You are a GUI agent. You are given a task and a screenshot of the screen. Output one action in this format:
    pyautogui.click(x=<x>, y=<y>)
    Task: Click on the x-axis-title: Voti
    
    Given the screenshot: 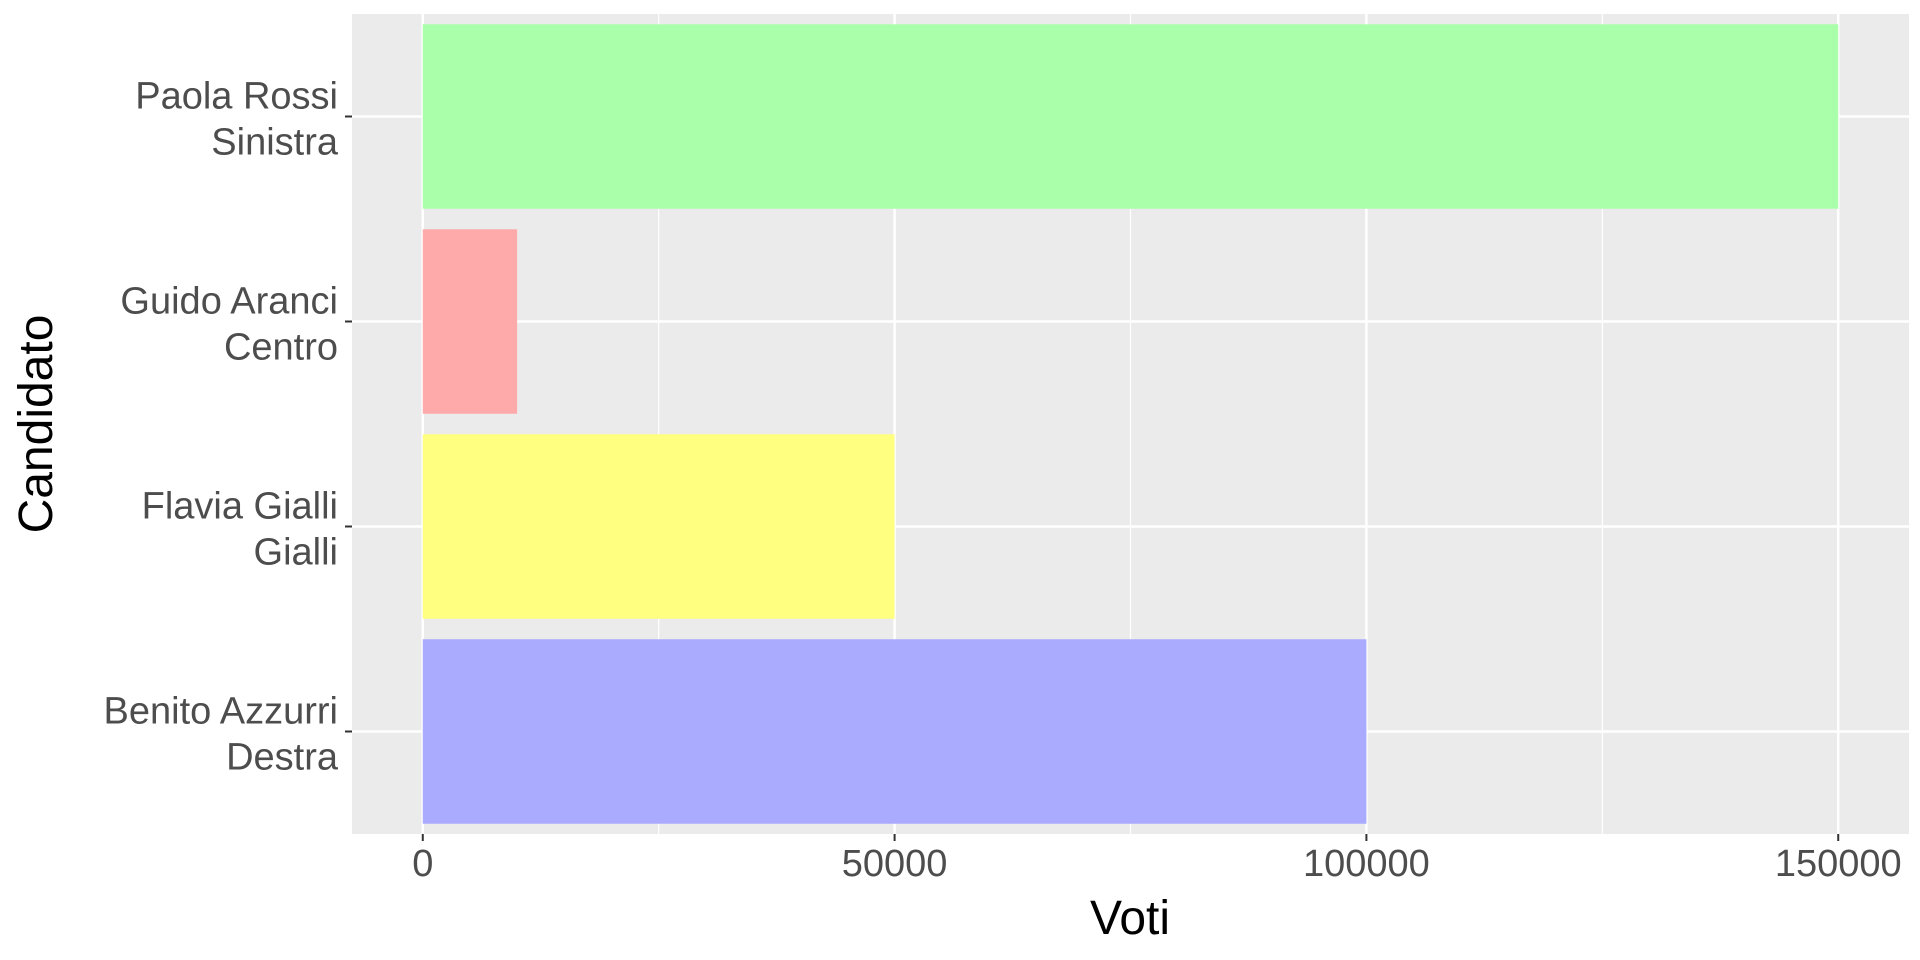 What is the action you would take?
    pyautogui.click(x=1130, y=918)
    